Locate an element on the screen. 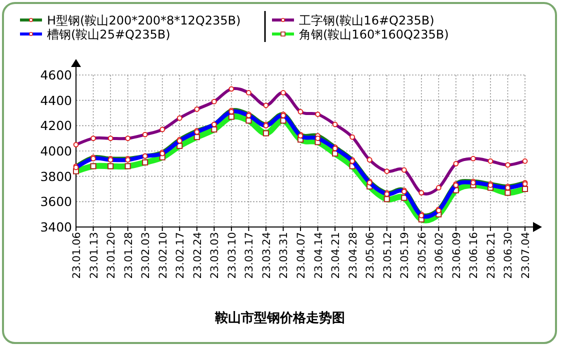 This screenshot has width=561, height=348. x-tick-label: 23.06.09 is located at coordinates (456, 255).